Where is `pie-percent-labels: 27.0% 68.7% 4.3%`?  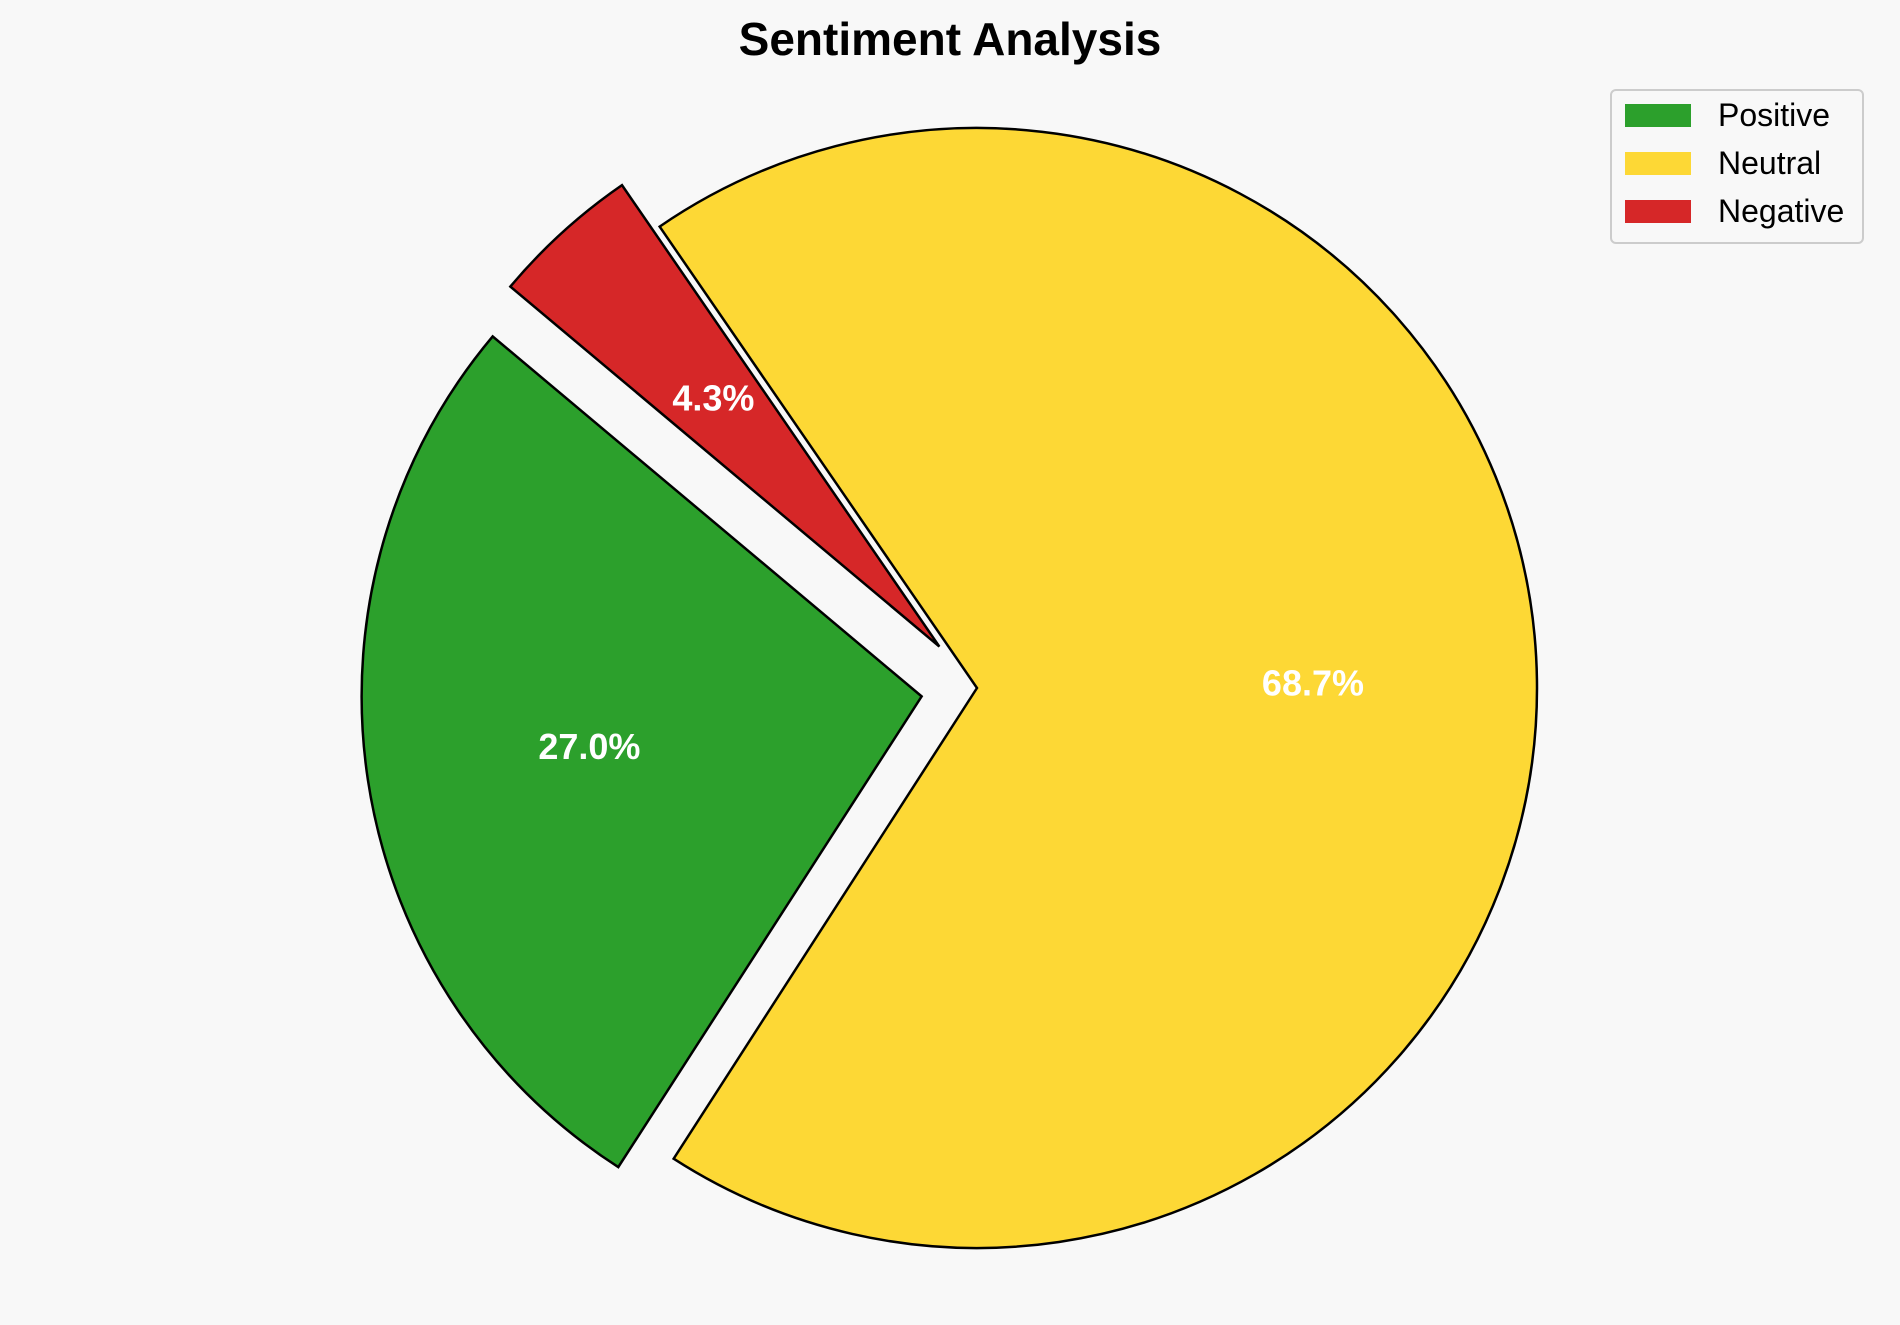 pie-percent-labels: 27.0% 68.7% 4.3% is located at coordinates (951, 572).